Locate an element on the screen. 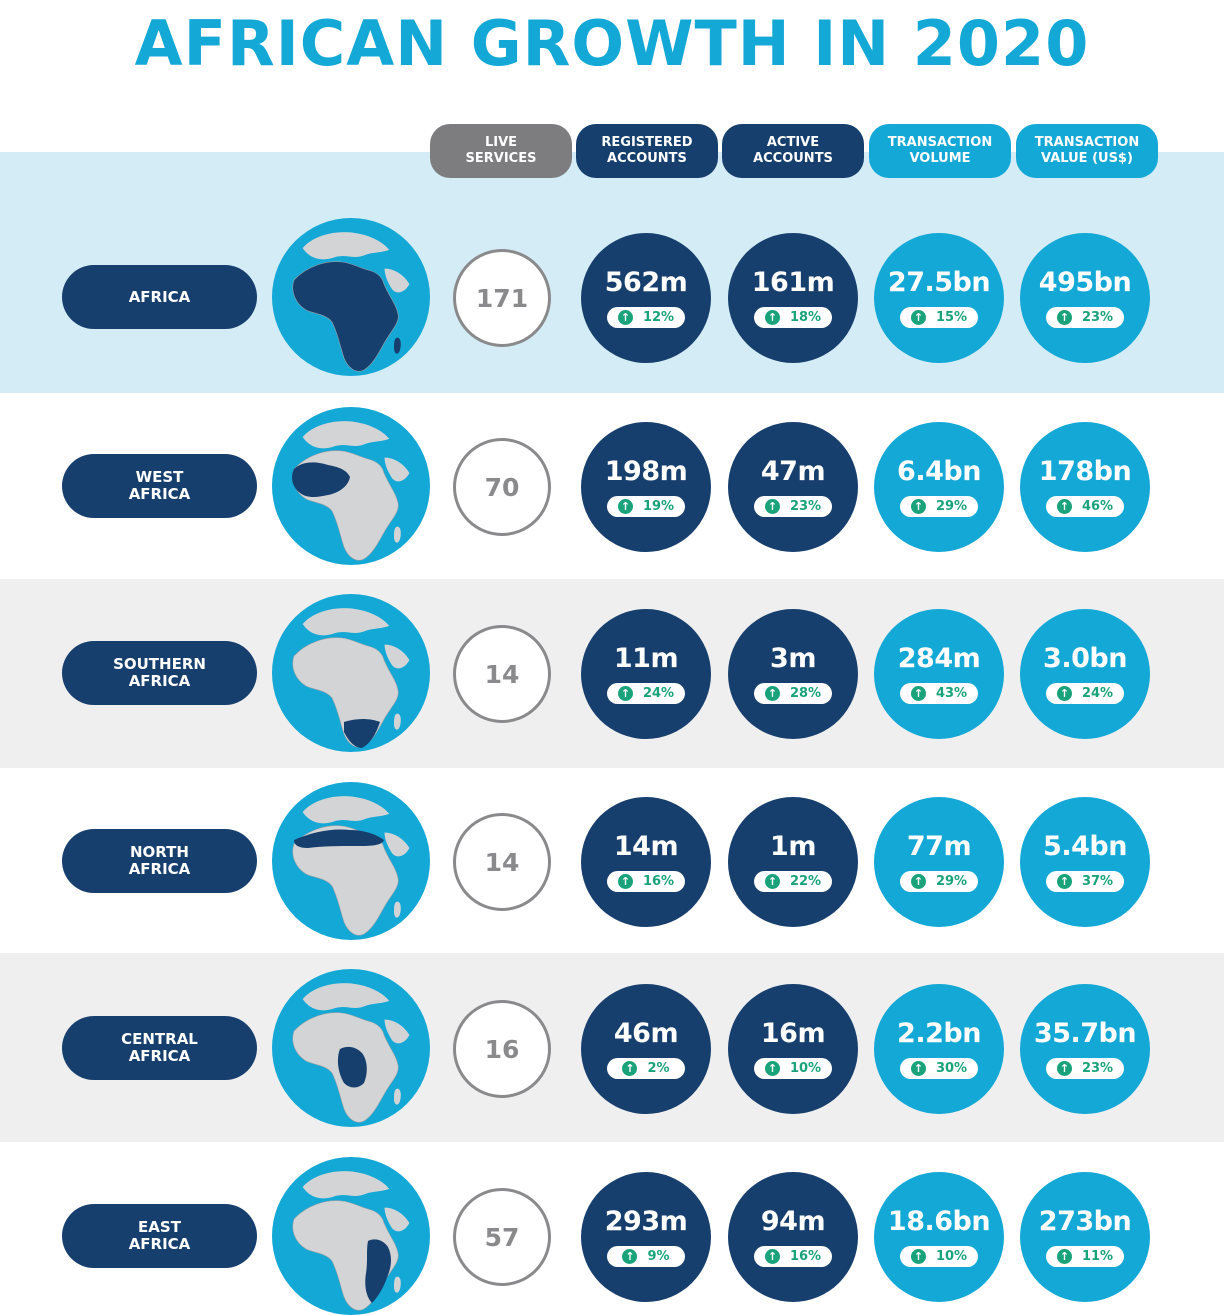 The image size is (1224, 1315). live-services-count: 57 is located at coordinates (502, 1237).